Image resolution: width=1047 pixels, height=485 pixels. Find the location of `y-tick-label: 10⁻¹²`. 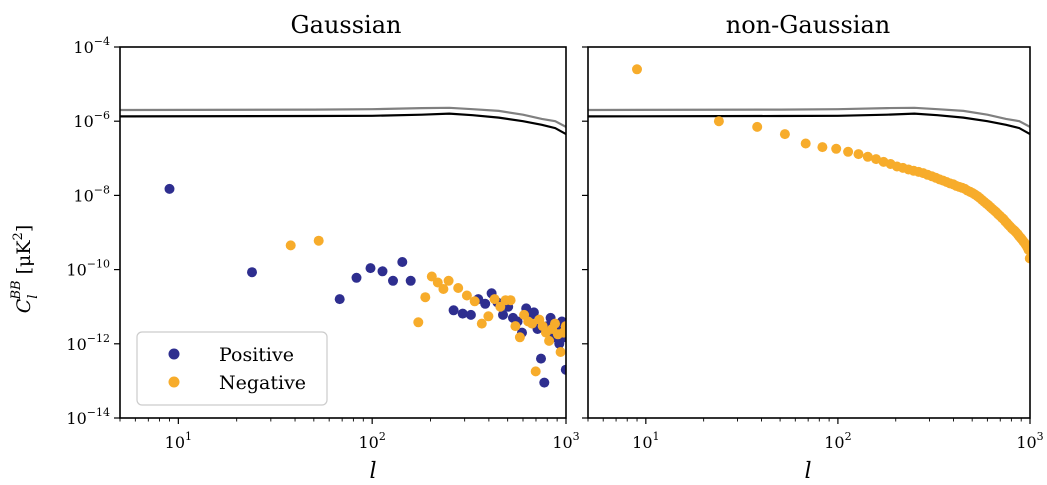

y-tick-label: 10⁻¹² is located at coordinates (88, 343).